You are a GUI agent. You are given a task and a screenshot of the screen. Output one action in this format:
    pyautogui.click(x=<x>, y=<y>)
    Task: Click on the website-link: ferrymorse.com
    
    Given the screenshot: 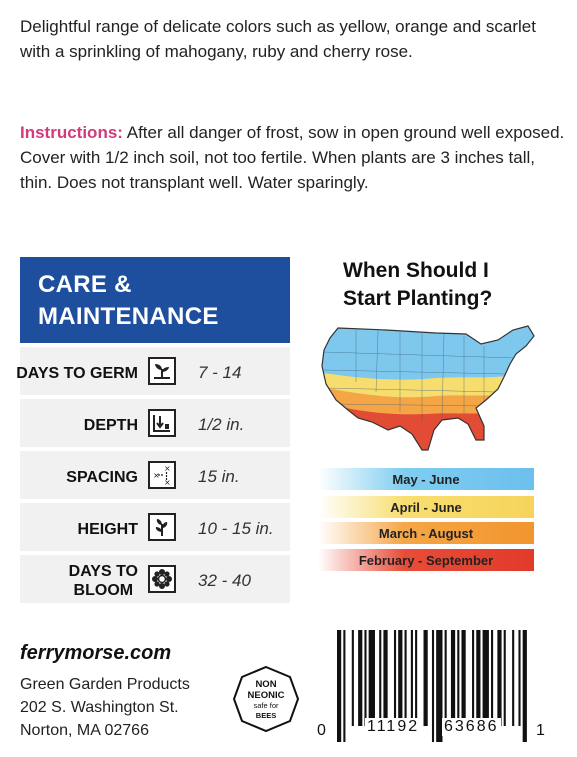 What is the action you would take?
    pyautogui.click(x=96, y=653)
    